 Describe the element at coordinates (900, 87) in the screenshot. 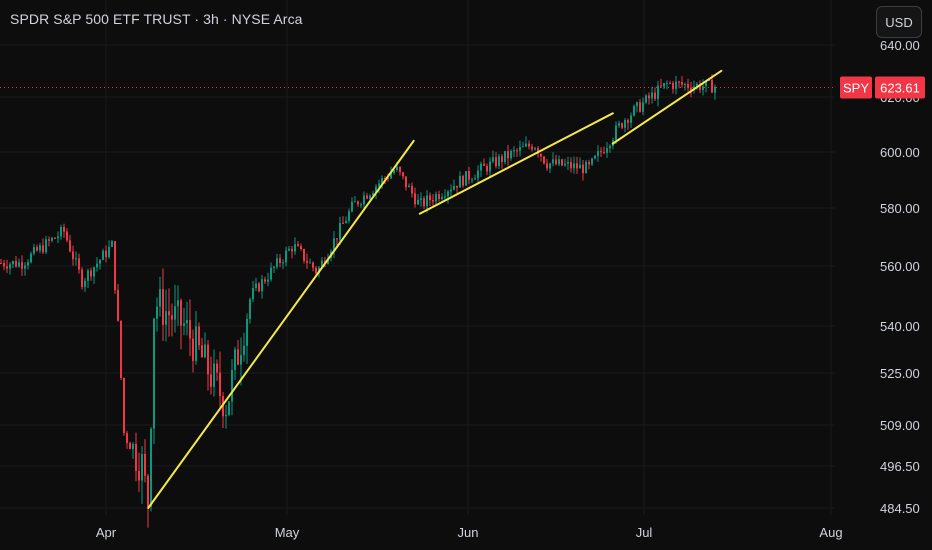

I see `last-price-text: 623.61` at that location.